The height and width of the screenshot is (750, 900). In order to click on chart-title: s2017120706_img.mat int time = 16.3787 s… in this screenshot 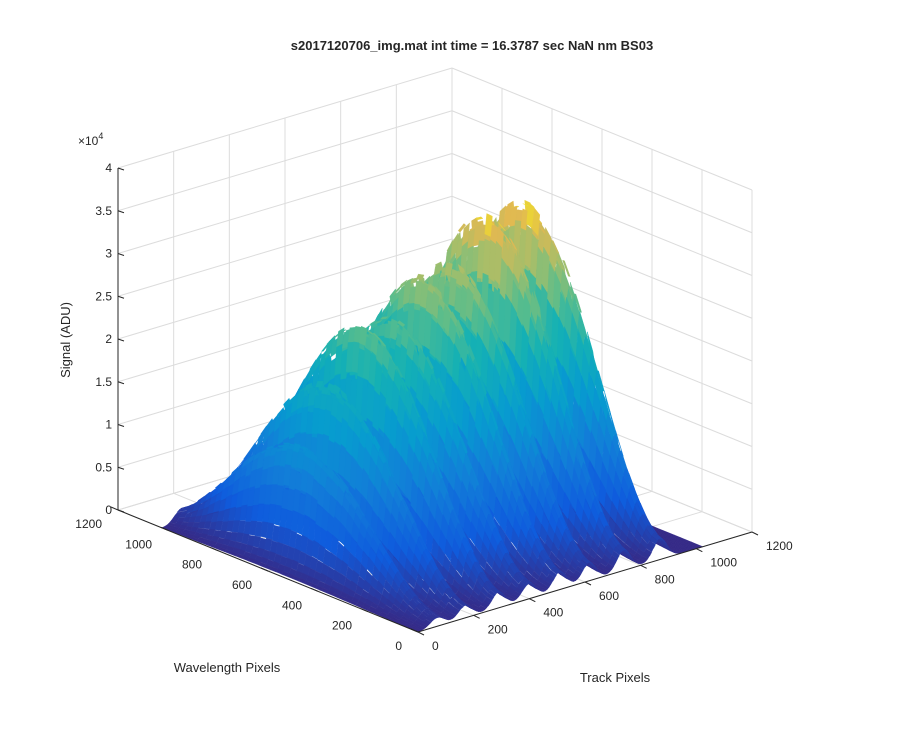, I will do `click(472, 45)`.